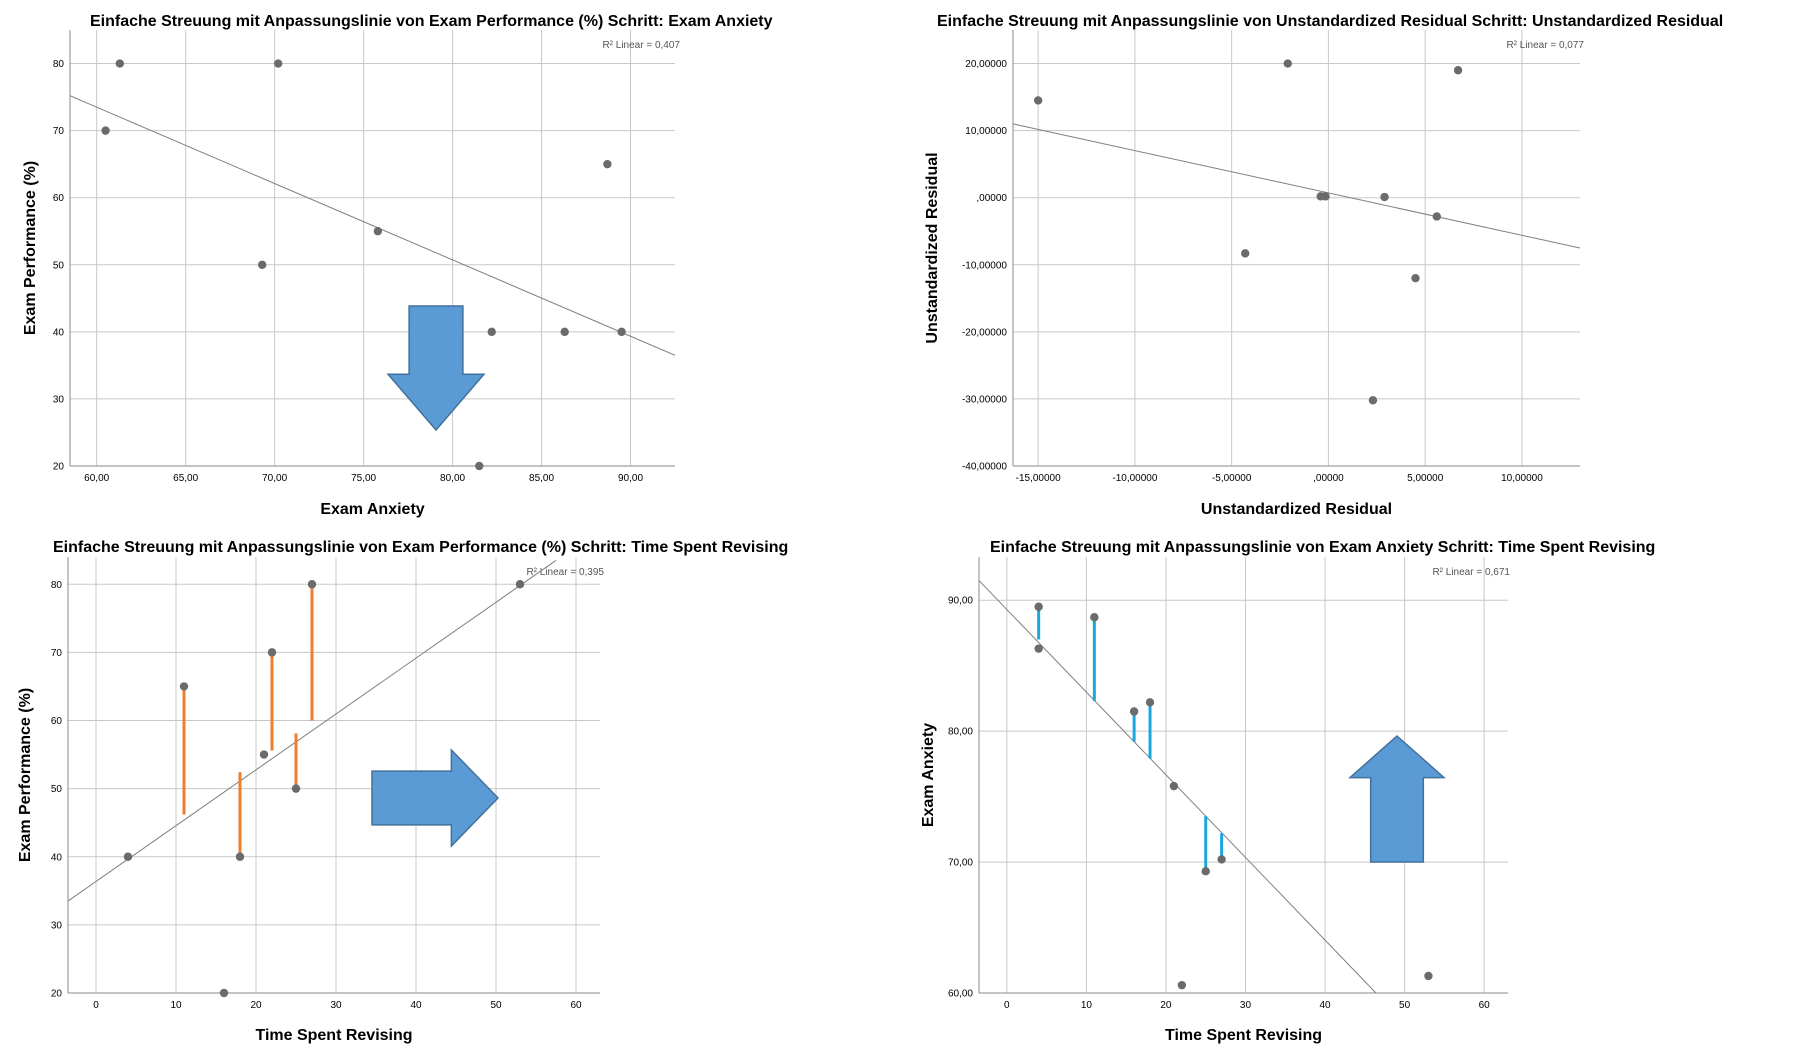 The width and height of the screenshot is (1801, 1055). I want to click on x-tick-label: 90,00, so click(630, 478).